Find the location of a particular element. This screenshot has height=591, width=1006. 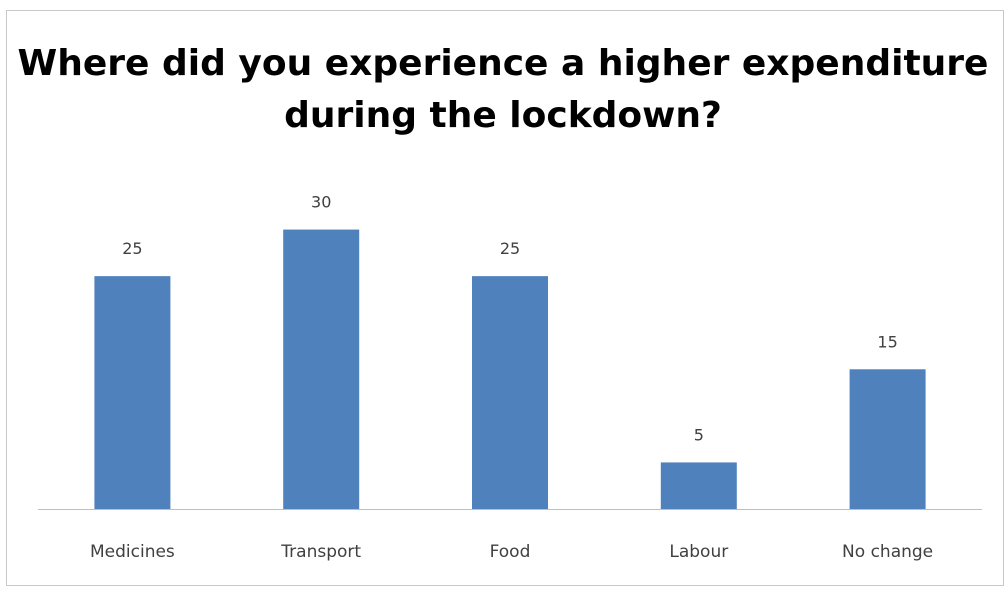

data-label-no-change: 15 is located at coordinates (887, 341).